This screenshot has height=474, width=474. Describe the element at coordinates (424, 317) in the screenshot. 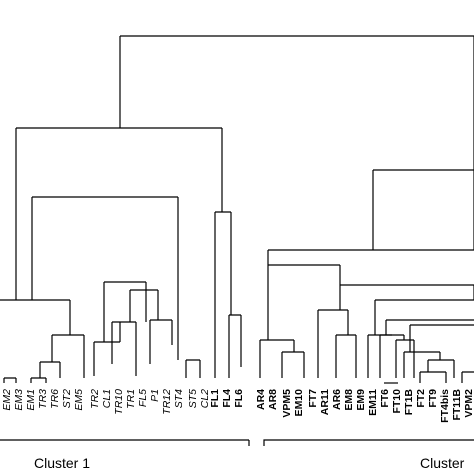

I see `branch-em-ft-group` at that location.